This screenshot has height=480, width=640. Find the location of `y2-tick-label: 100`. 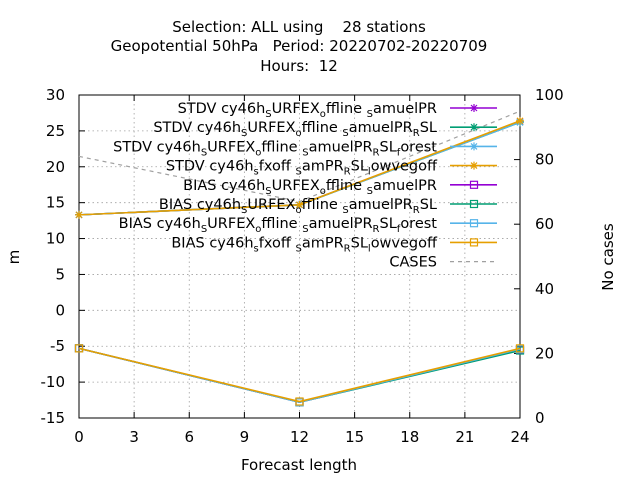

y2-tick-label: 100 is located at coordinates (549, 95).